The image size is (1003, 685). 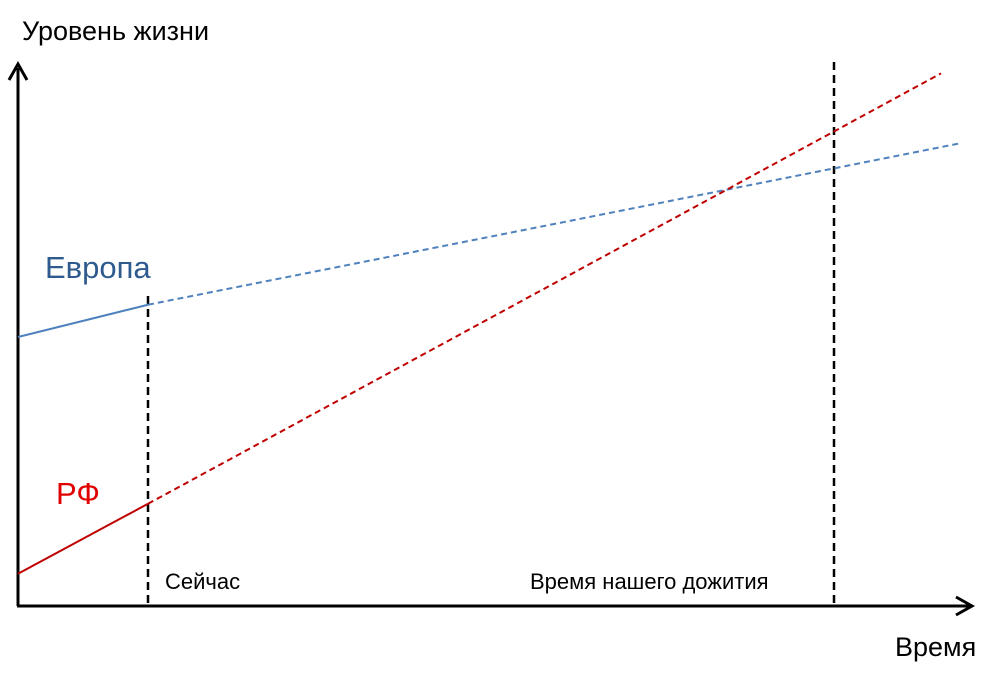 I want to click on x-axis-arrow, so click(x=965, y=606).